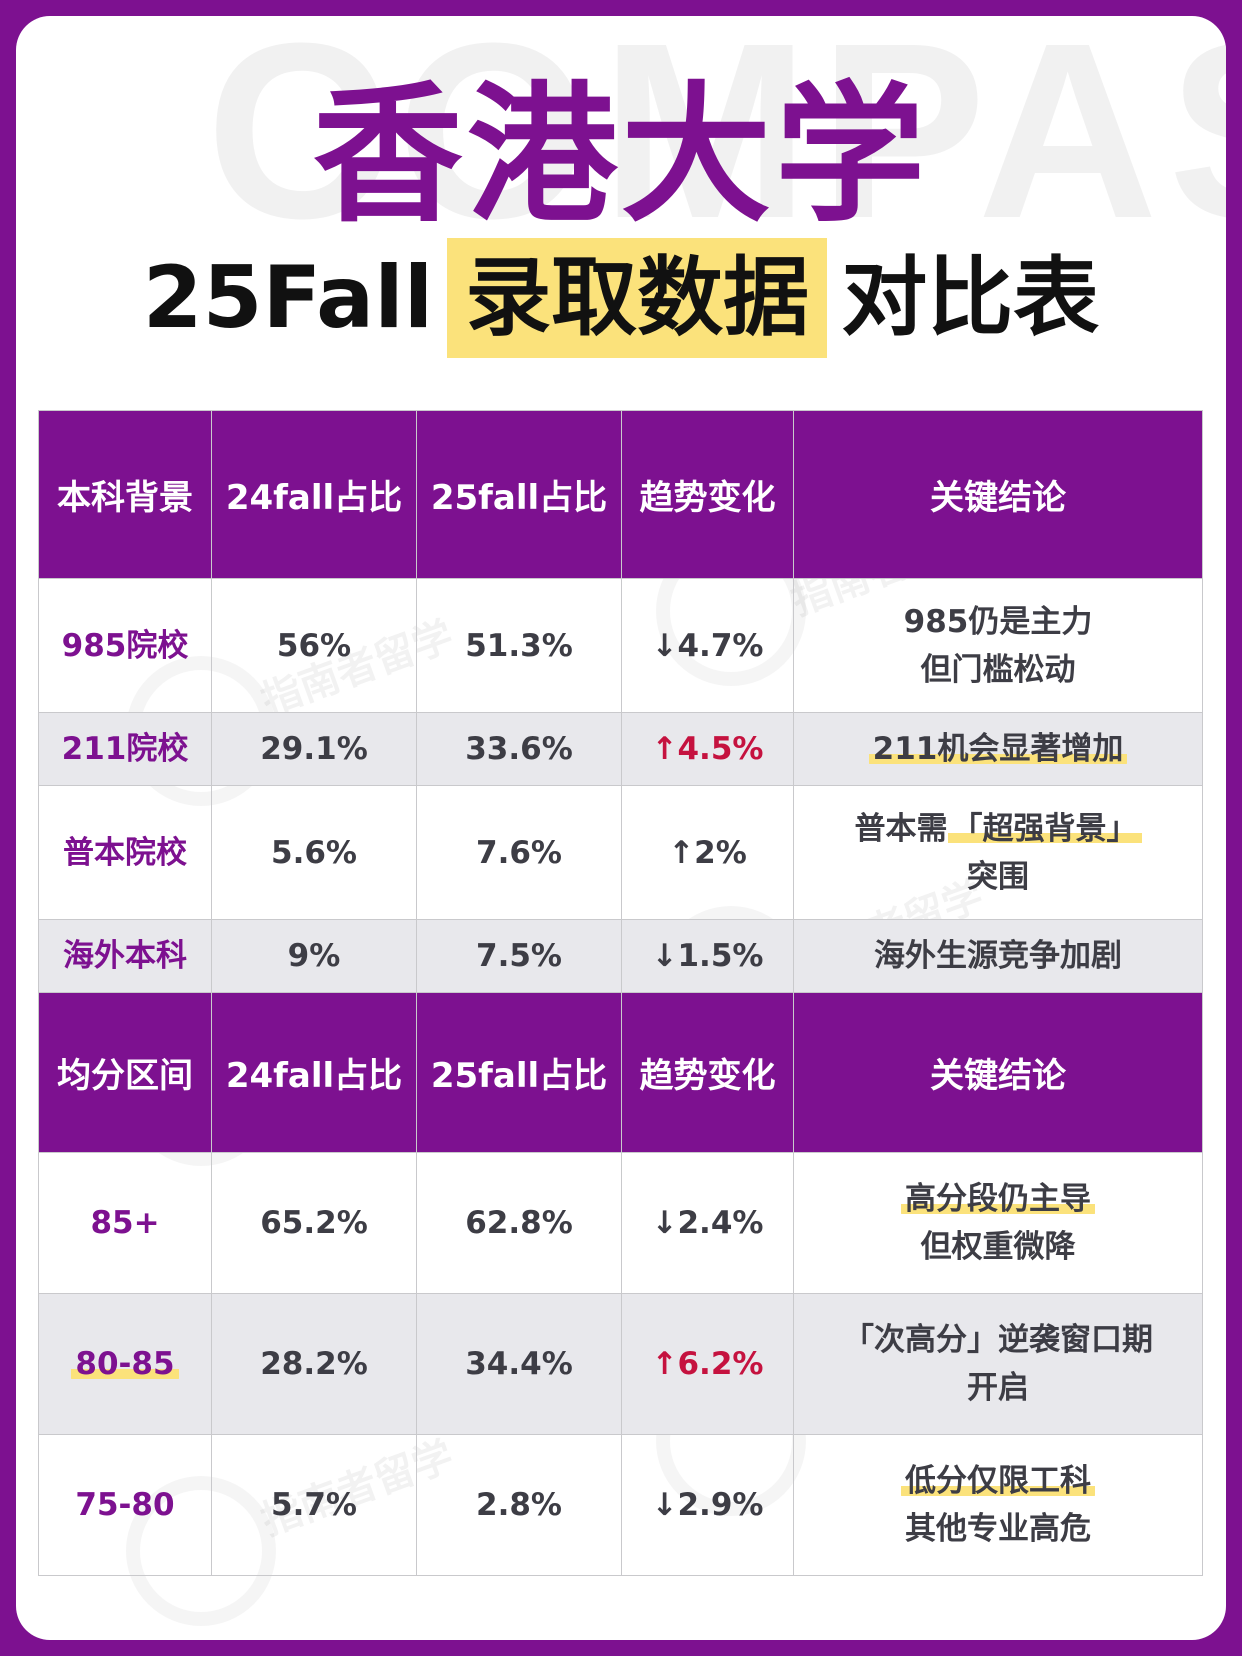 The height and width of the screenshot is (1656, 1242). I want to click on category-cell: 海外本科, so click(125, 956).